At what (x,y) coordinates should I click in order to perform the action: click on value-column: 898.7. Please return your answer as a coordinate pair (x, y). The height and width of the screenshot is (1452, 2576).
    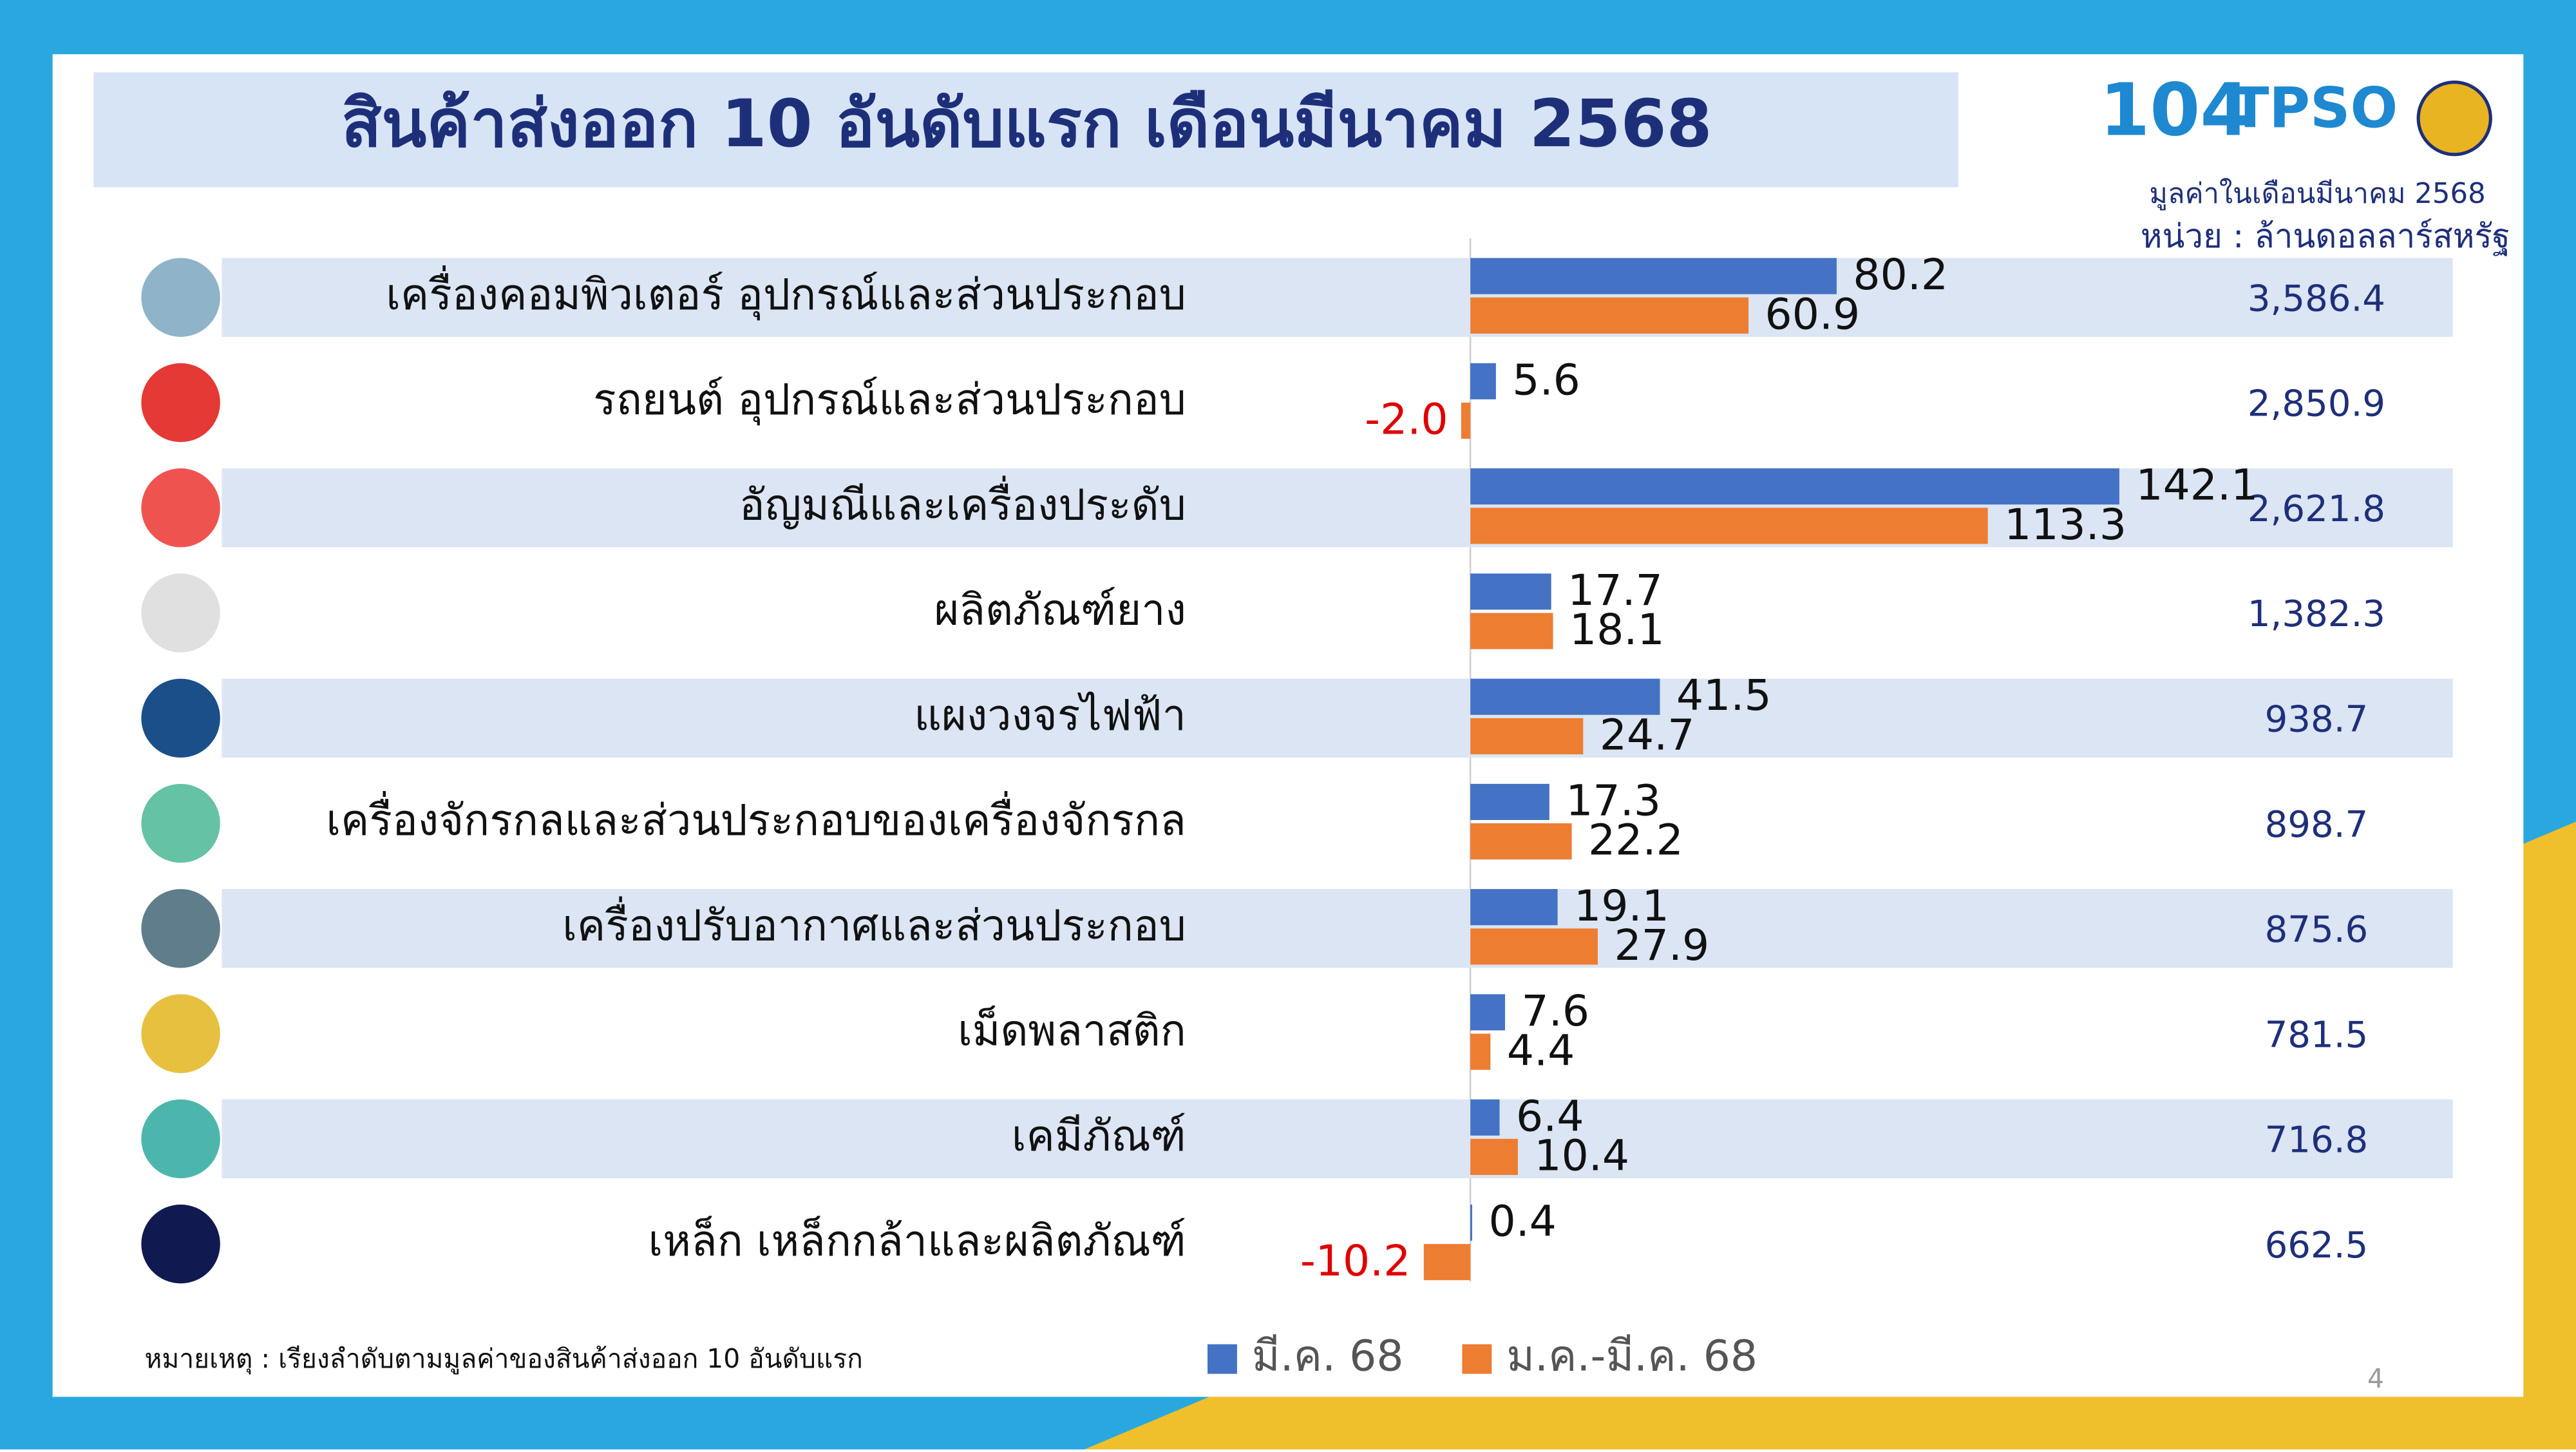
    Looking at the image, I should click on (2317, 825).